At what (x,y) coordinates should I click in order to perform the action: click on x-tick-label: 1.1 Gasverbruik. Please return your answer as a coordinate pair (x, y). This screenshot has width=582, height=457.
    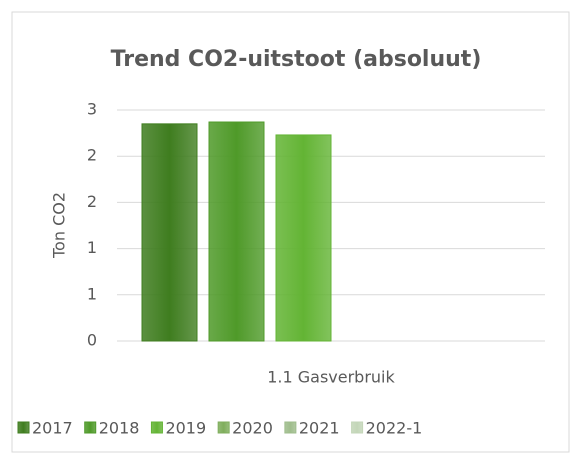
    Looking at the image, I should click on (331, 377).